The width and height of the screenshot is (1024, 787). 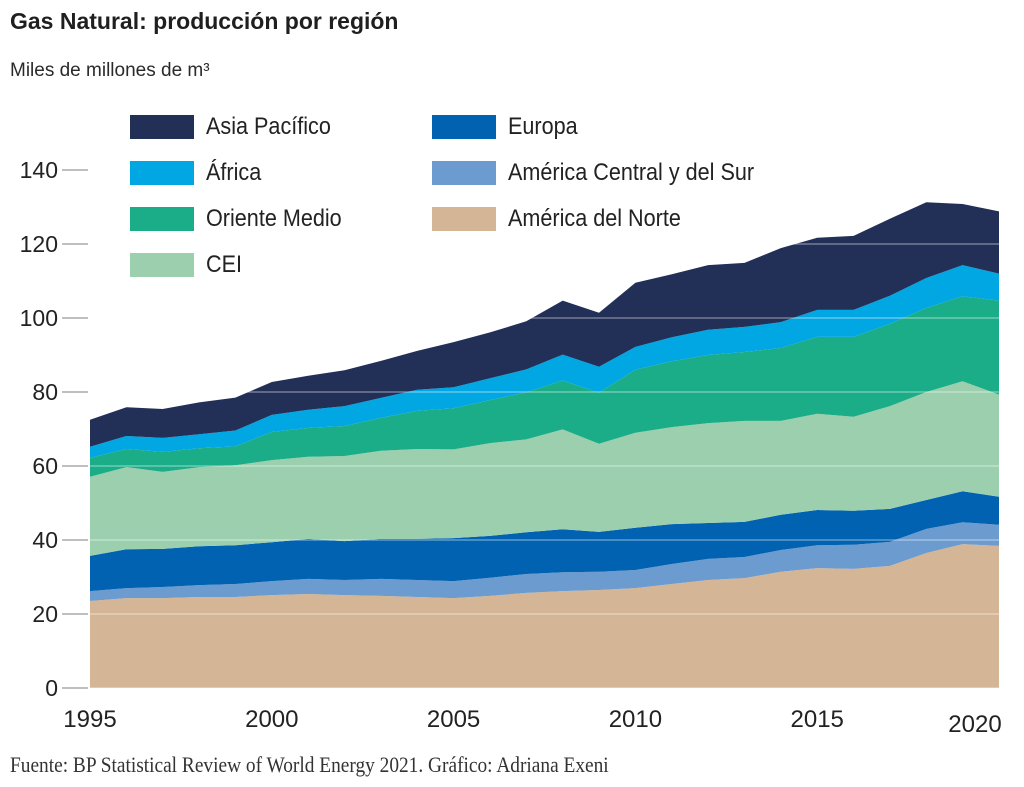 I want to click on x-tick-label: 2010, so click(x=635, y=719).